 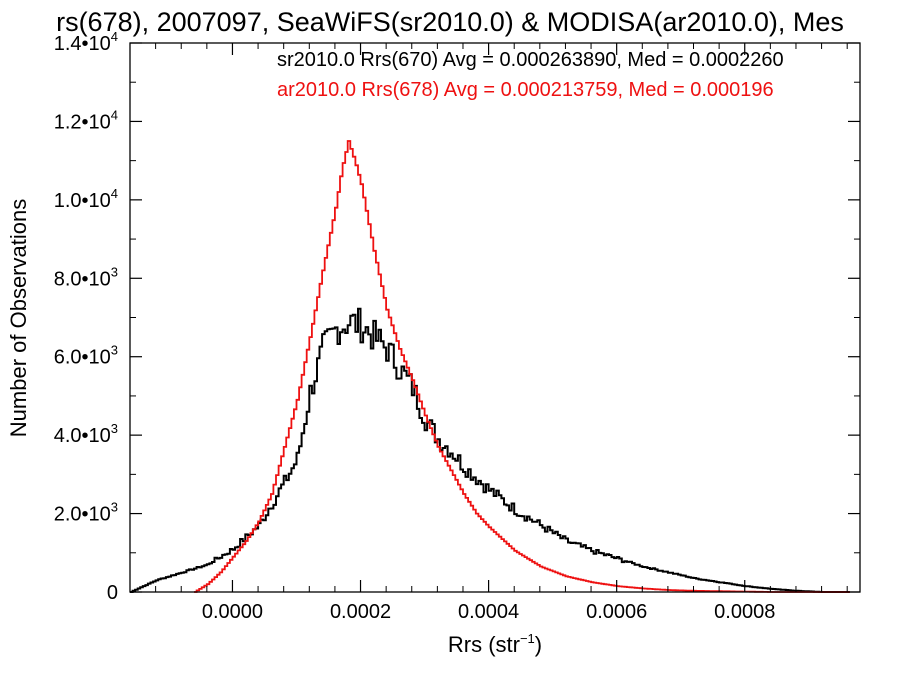 What do you see at coordinates (82, 44) in the screenshot?
I see `y-tick-label-mantissa: 1.4•10` at bounding box center [82, 44].